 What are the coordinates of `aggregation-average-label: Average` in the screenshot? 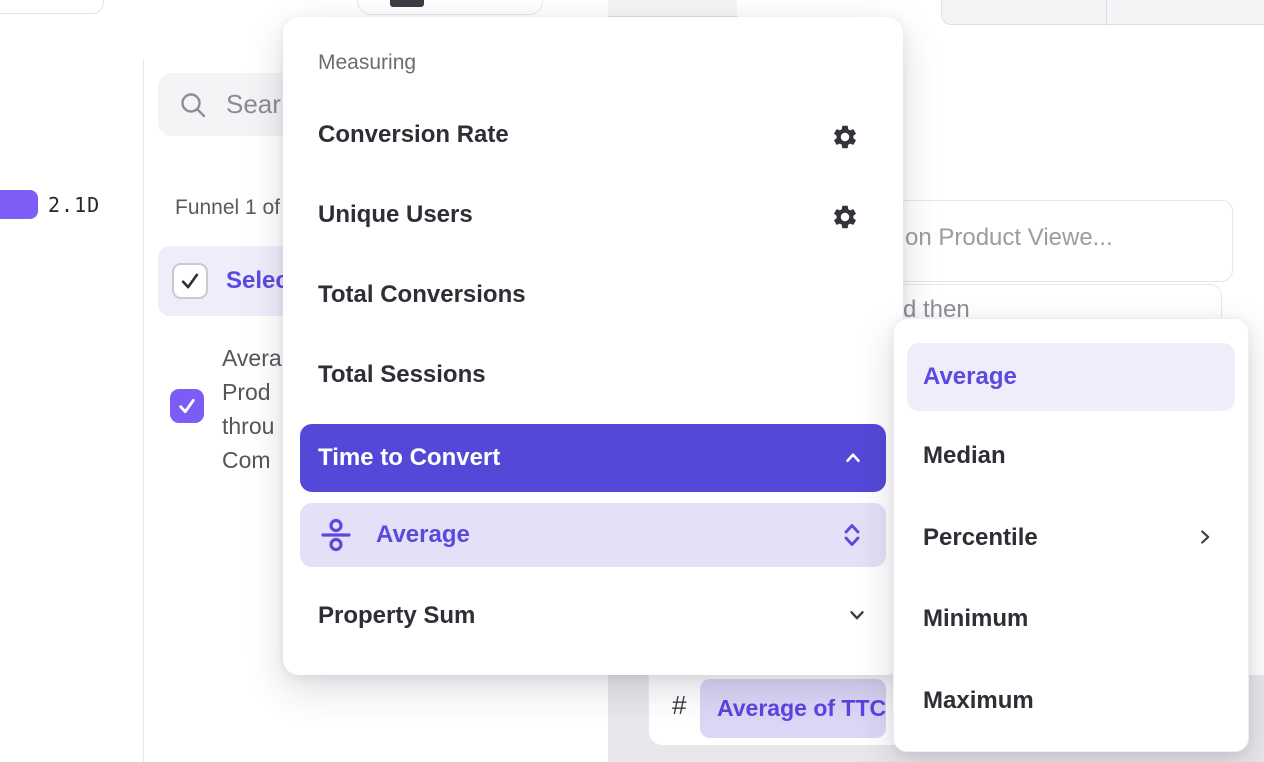 It's located at (970, 376).